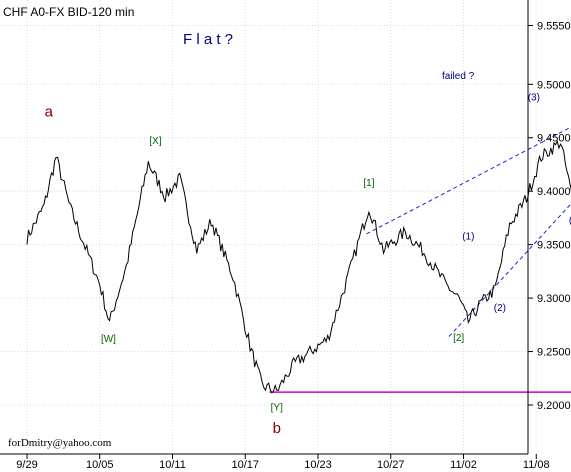 The width and height of the screenshot is (571, 472). Describe the element at coordinates (155, 141) in the screenshot. I see `wave-label: [X]` at that location.